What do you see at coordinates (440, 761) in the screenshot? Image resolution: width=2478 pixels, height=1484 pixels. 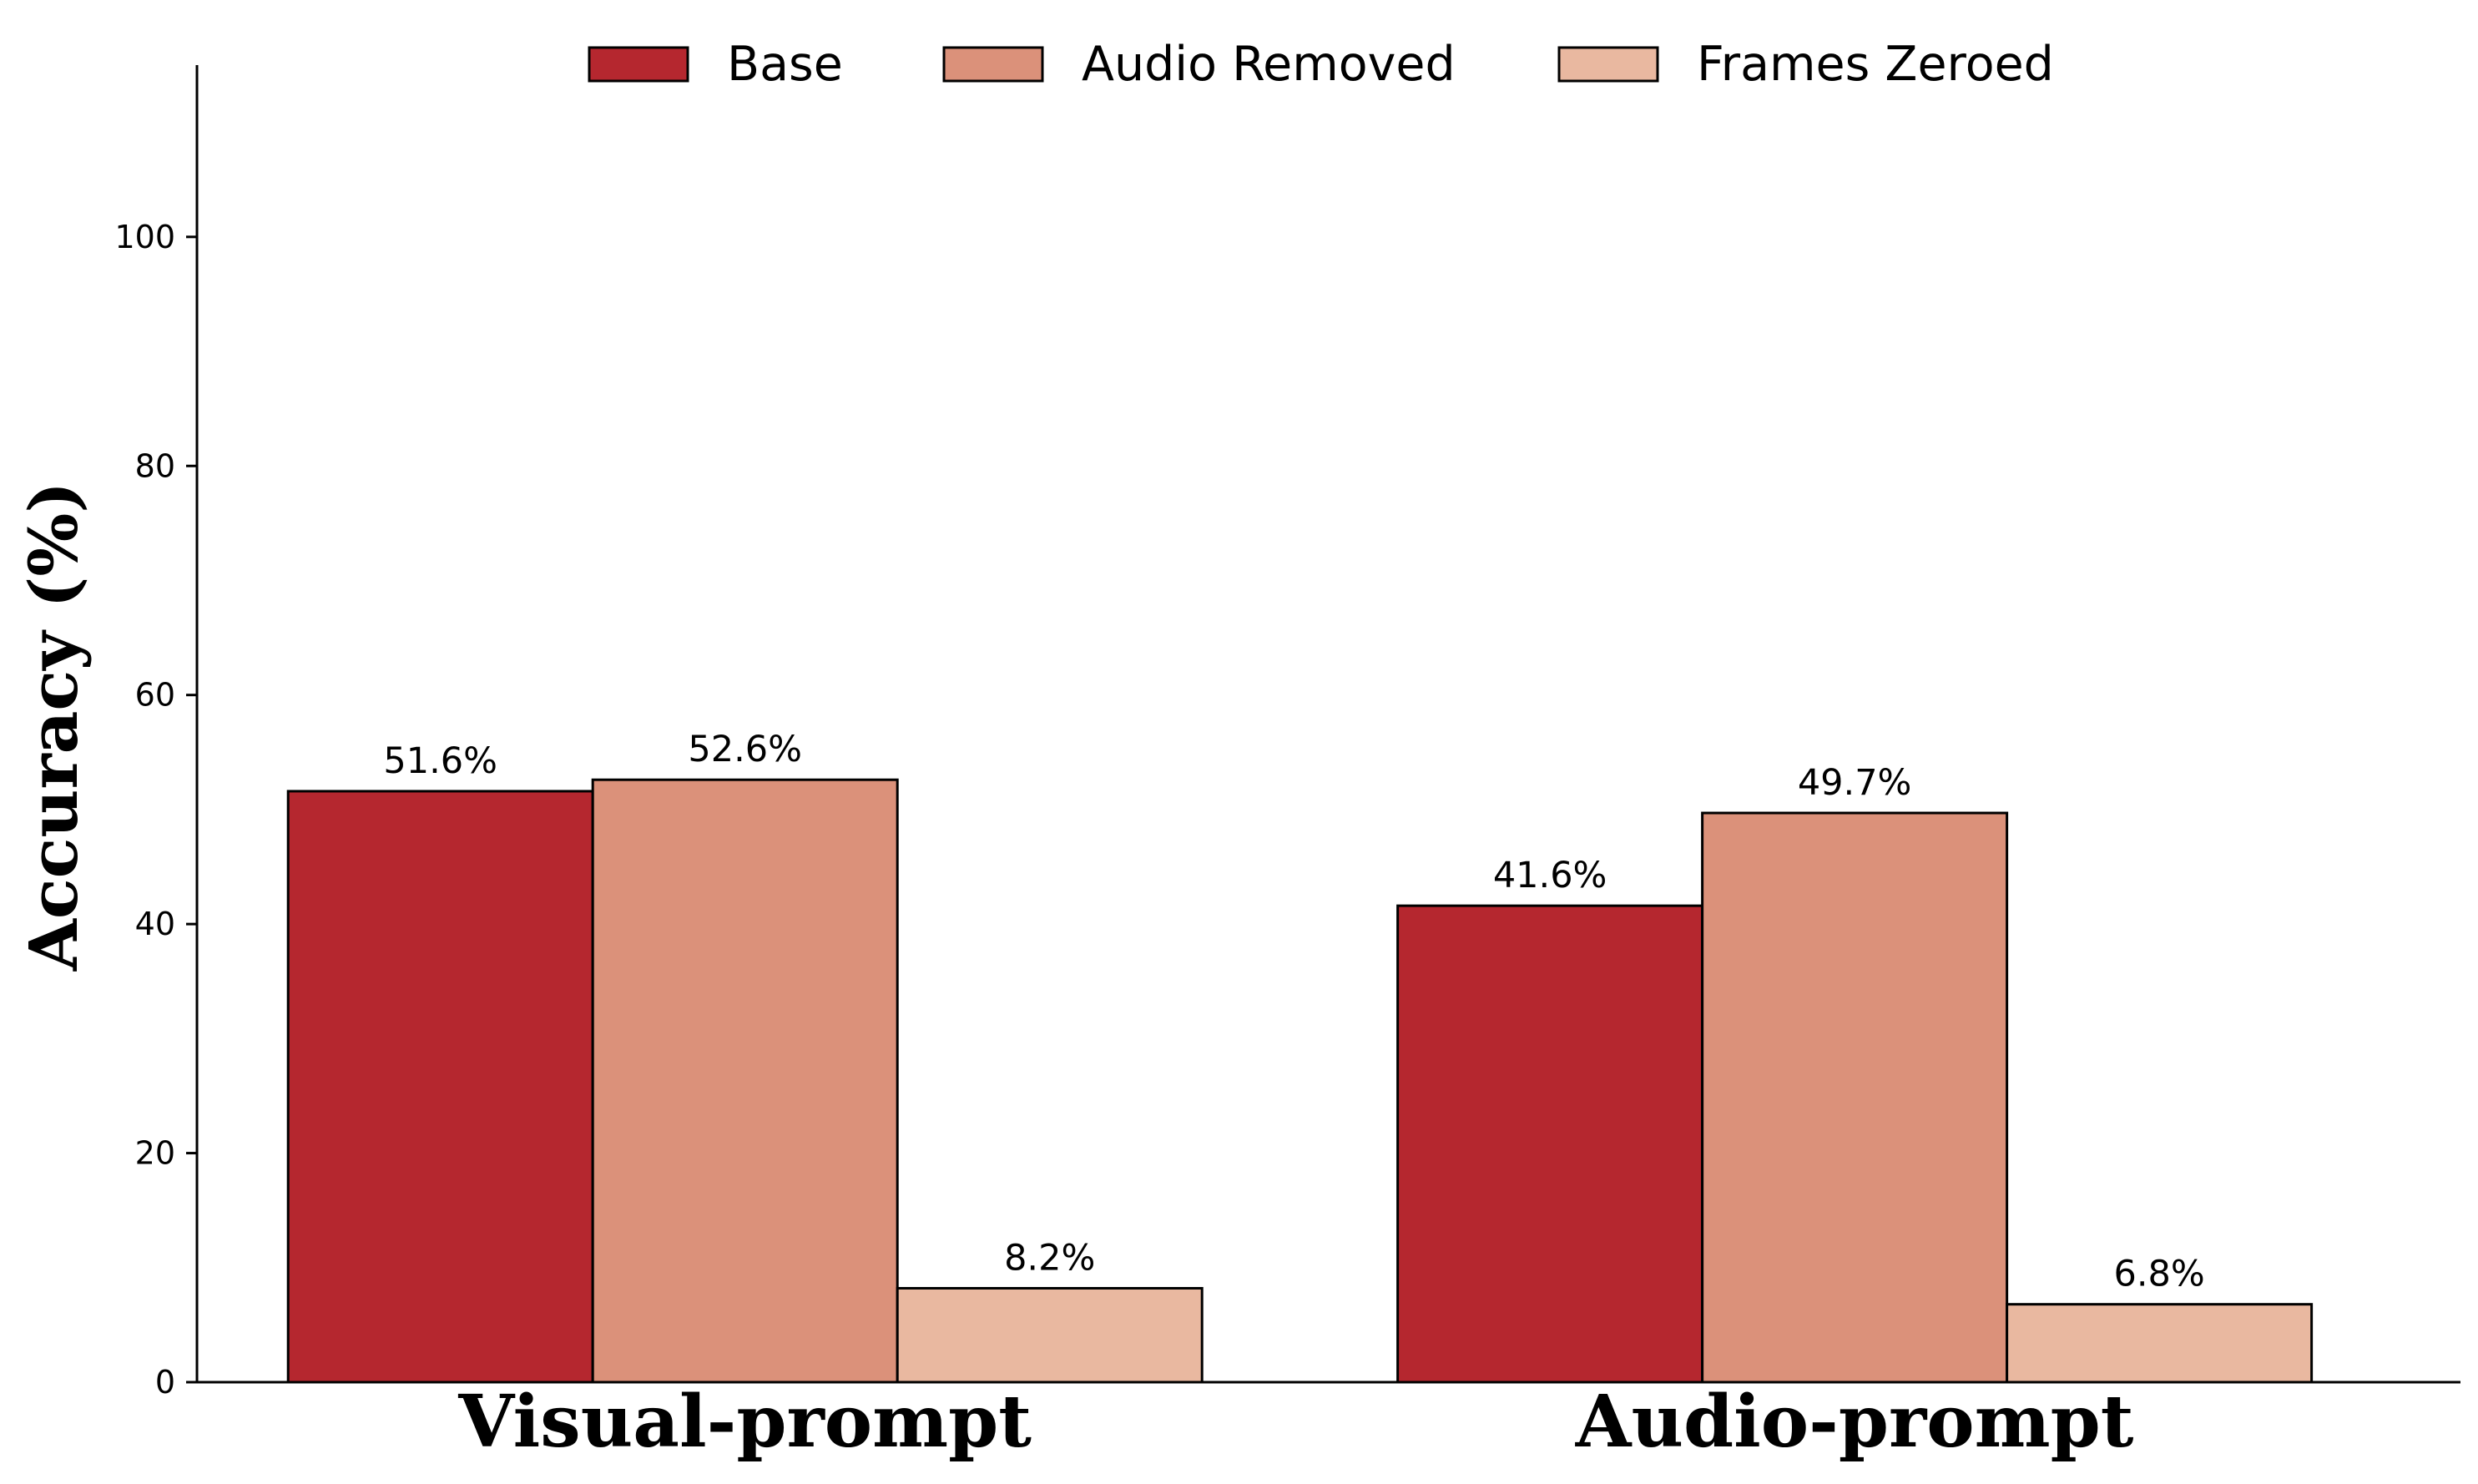 I see `data-label: 51.6%` at bounding box center [440, 761].